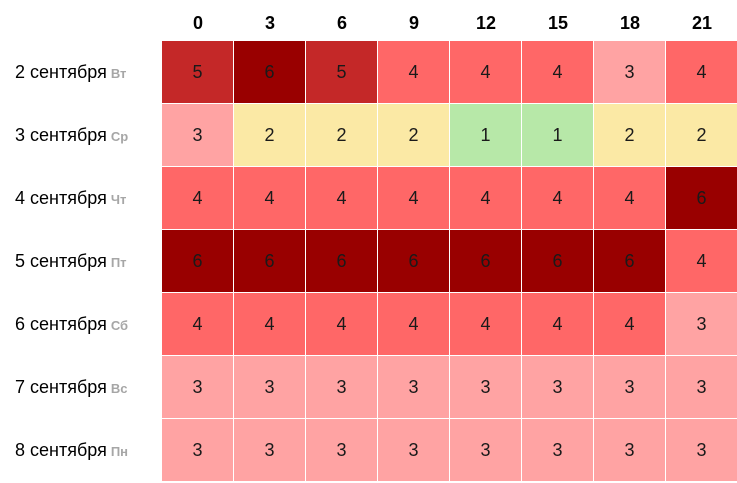  I want to click on row-weekday: Пт, so click(118, 262).